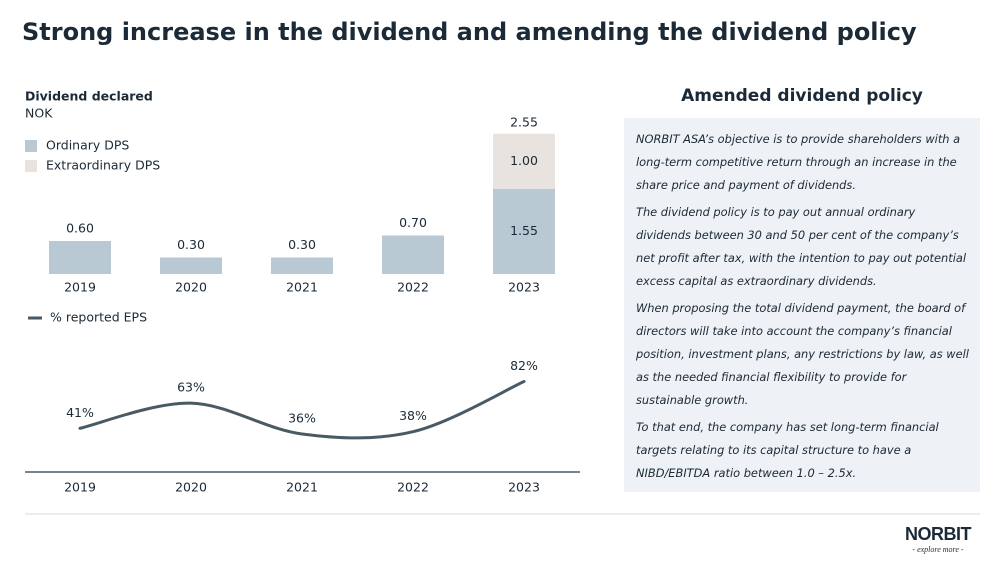  What do you see at coordinates (938, 549) in the screenshot?
I see `logo-tagline: - explore more -` at bounding box center [938, 549].